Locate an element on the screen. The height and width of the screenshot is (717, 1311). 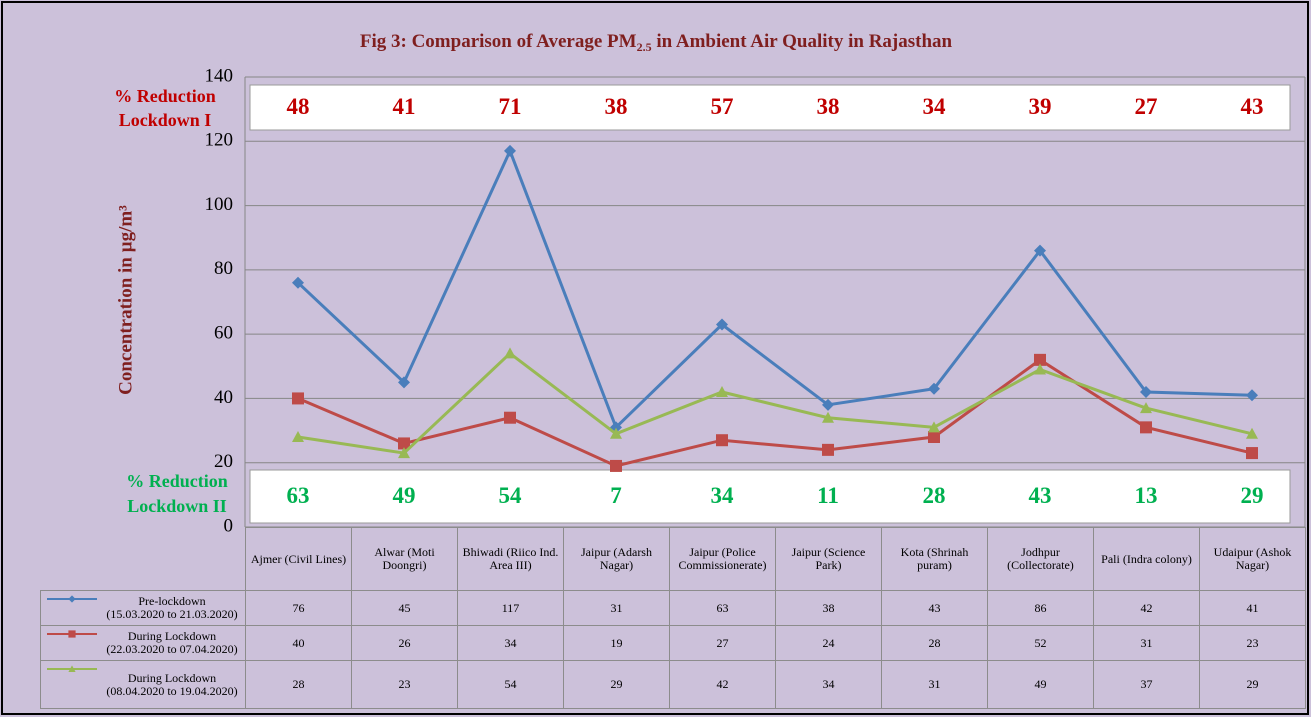
legend-text: (08.04.2020 to 19.04.2020) is located at coordinates (172, 690).